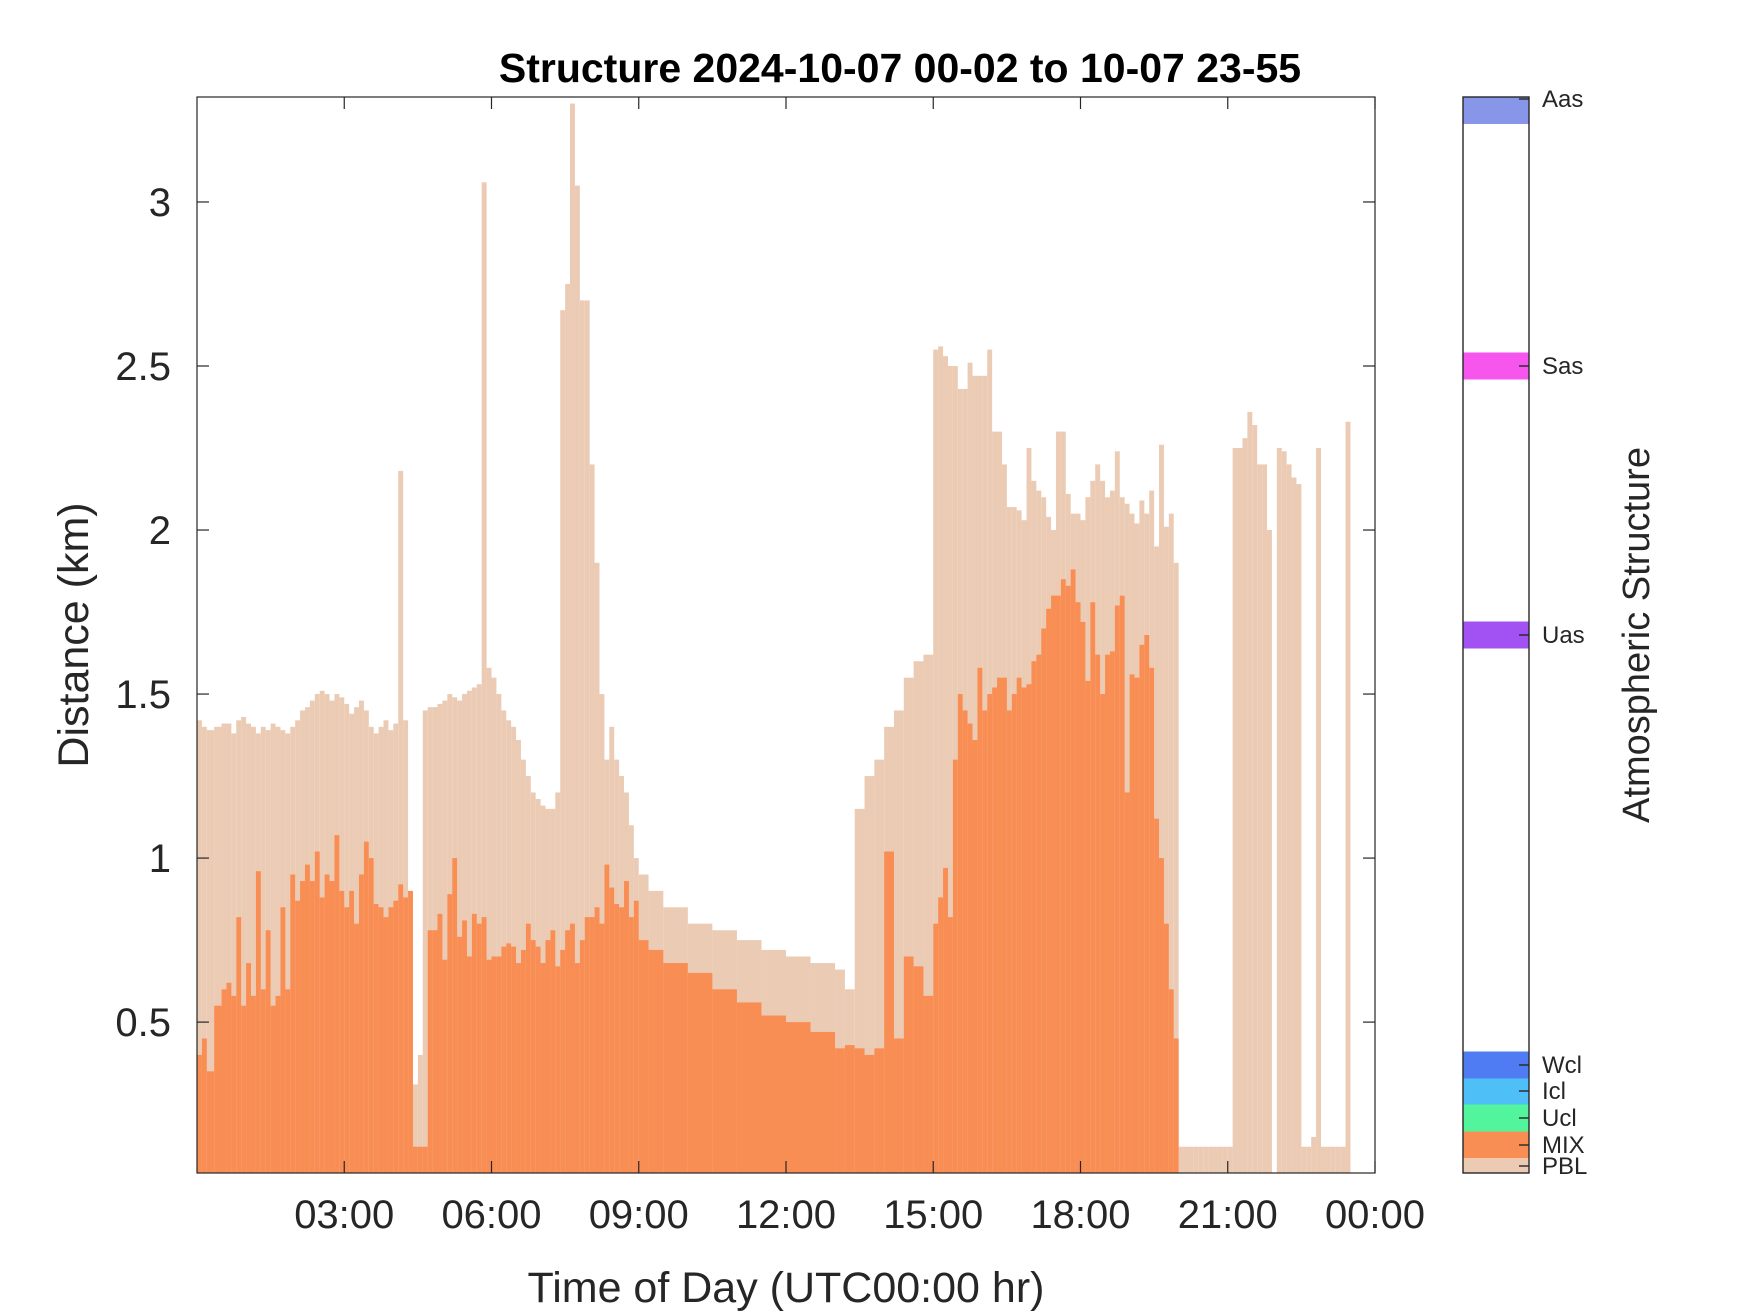  Describe the element at coordinates (1496, 635) in the screenshot. I see `colorbar-band-uas` at that location.